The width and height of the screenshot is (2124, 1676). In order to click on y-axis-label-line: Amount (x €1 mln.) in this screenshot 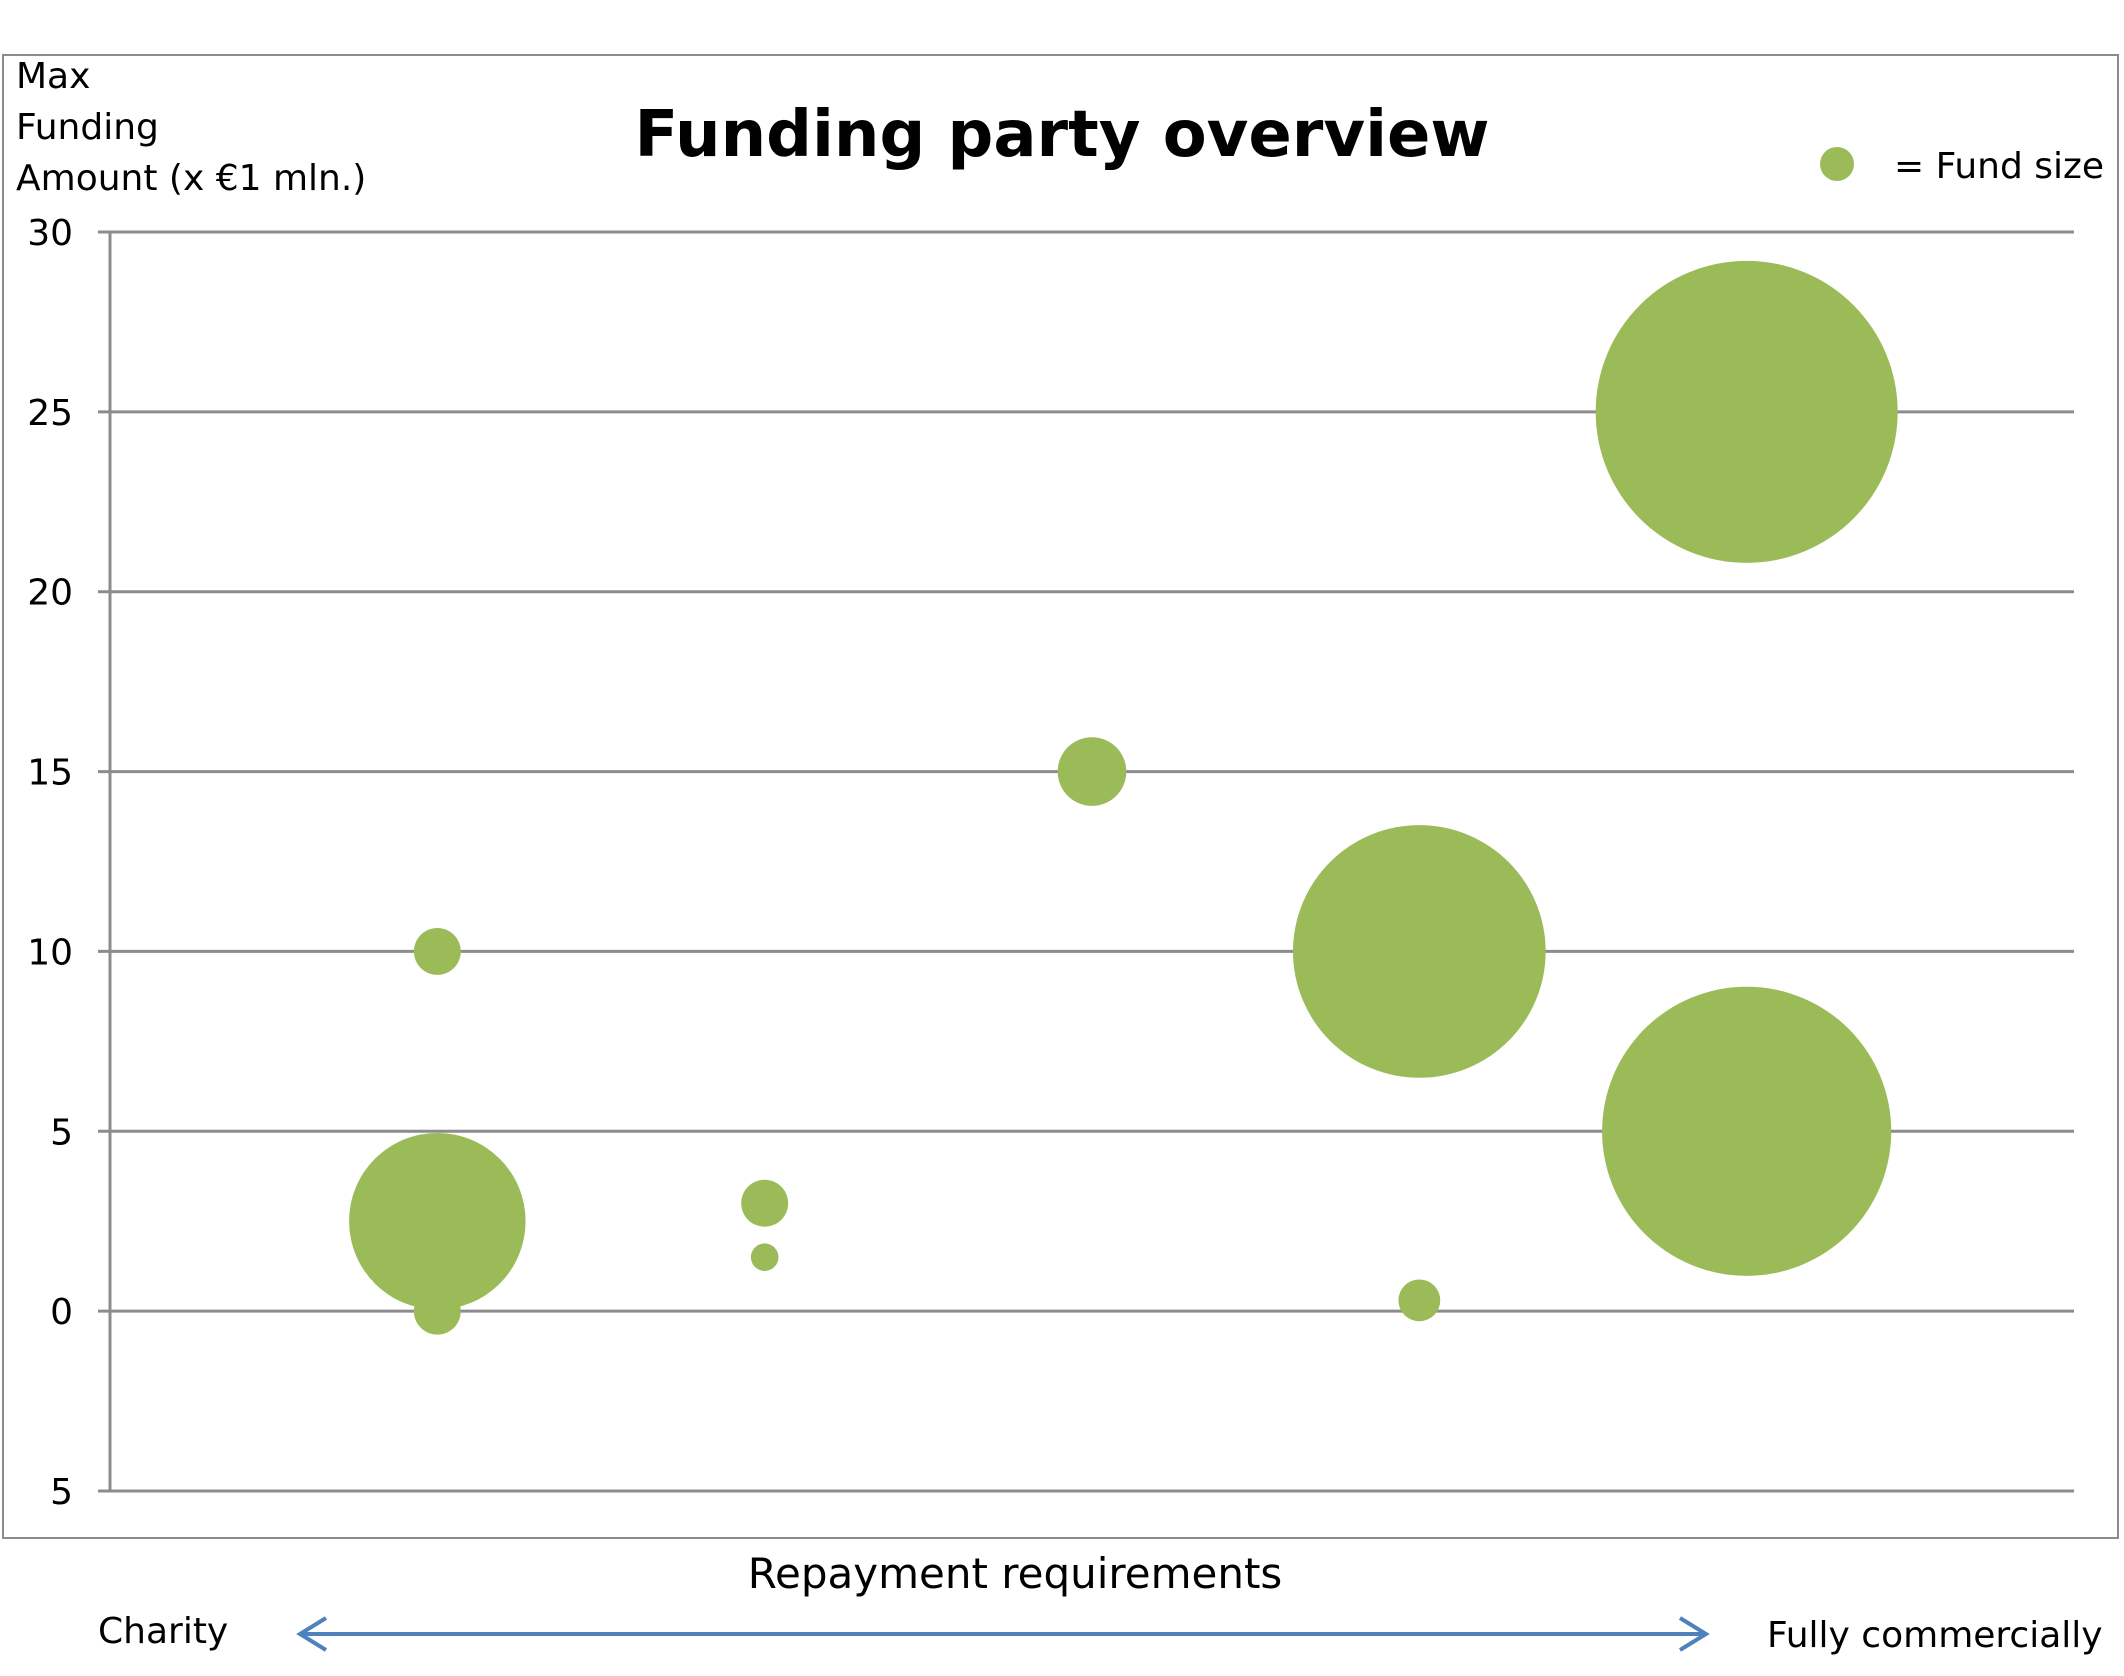, I will do `click(191, 178)`.